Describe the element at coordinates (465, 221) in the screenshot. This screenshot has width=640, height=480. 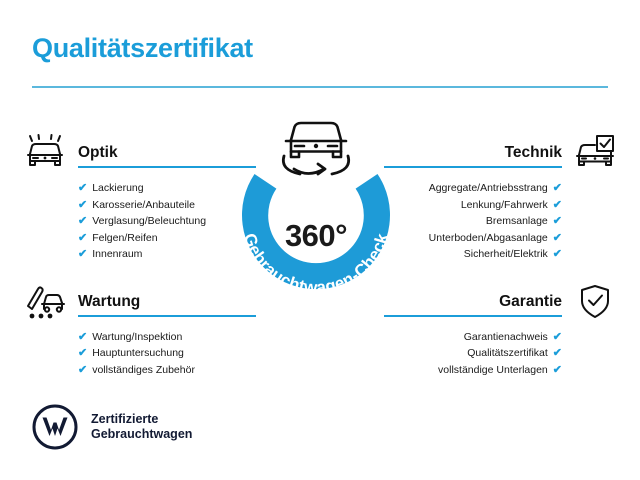
I see `list-item: Bremsanlage ✔` at that location.